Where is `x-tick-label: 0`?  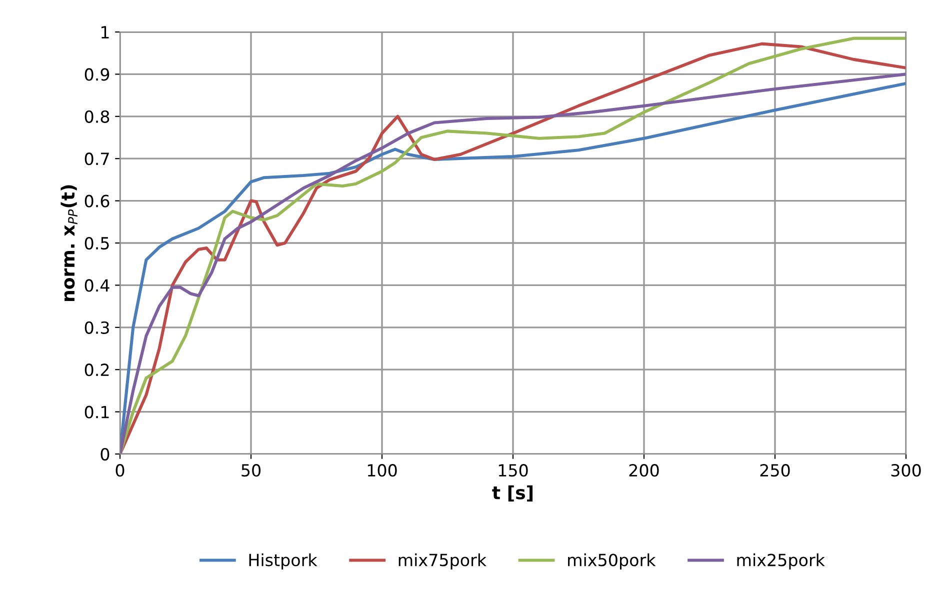
x-tick-label: 0 is located at coordinates (120, 470).